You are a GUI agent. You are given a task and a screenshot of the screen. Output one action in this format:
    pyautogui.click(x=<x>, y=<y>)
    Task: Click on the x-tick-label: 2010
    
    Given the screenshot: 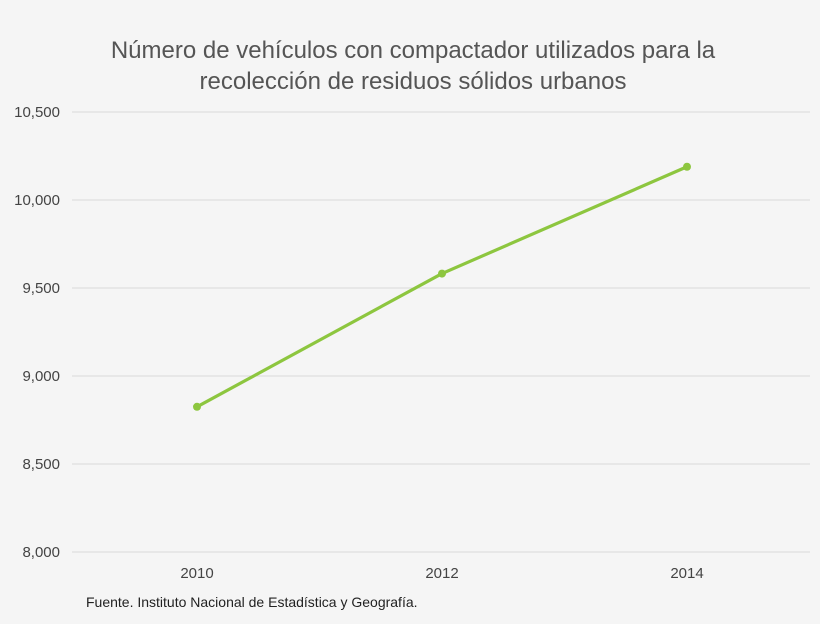 What is the action you would take?
    pyautogui.click(x=196, y=573)
    